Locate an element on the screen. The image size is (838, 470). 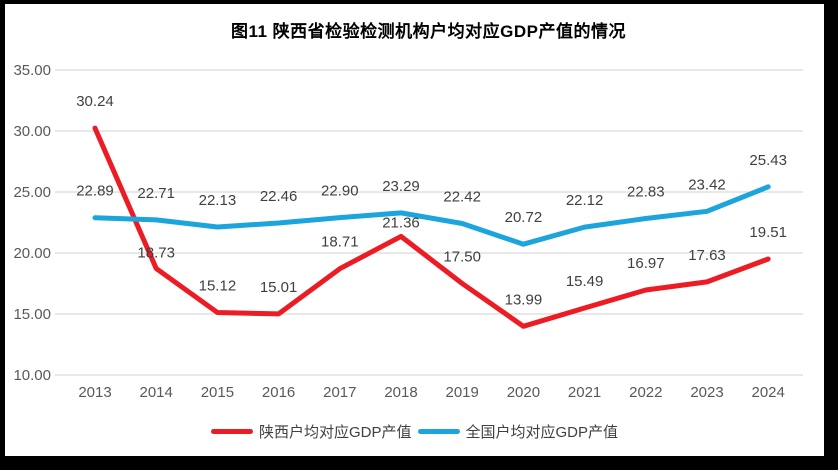
x-axis-label: 2023 is located at coordinates (706, 392).